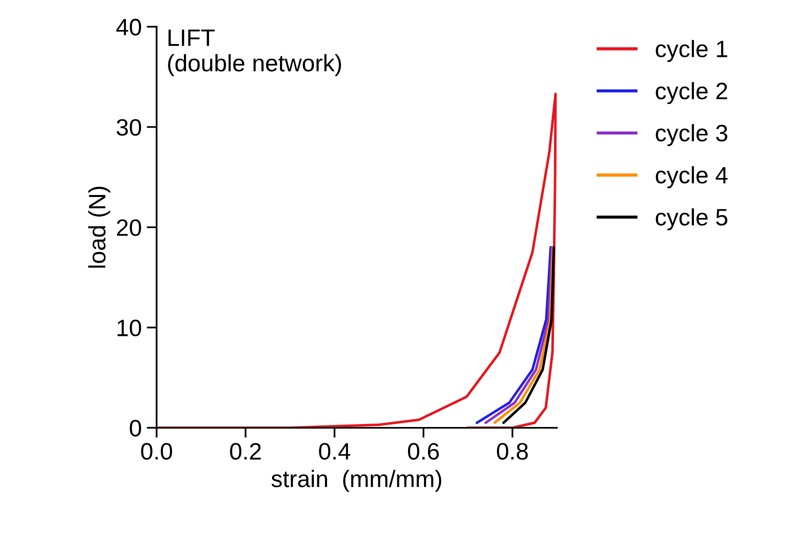  What do you see at coordinates (130, 328) in the screenshot?
I see `y-tick-label: 10` at bounding box center [130, 328].